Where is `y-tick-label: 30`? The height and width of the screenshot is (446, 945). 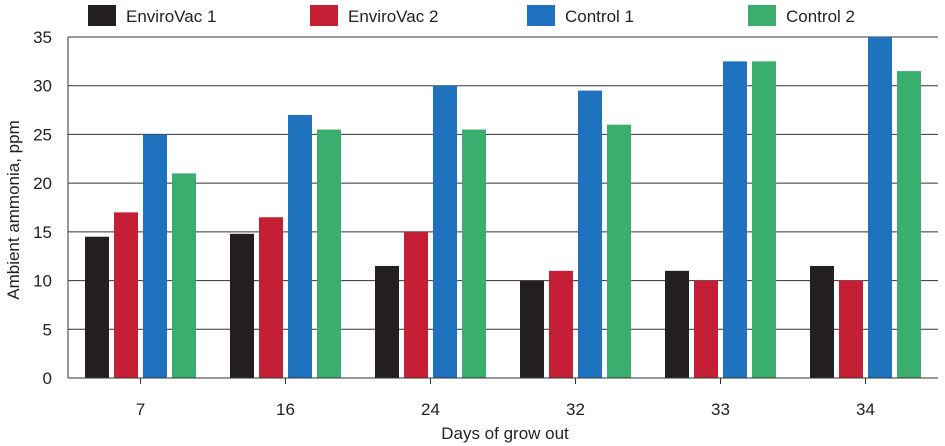
y-tick-label: 30 is located at coordinates (42, 86).